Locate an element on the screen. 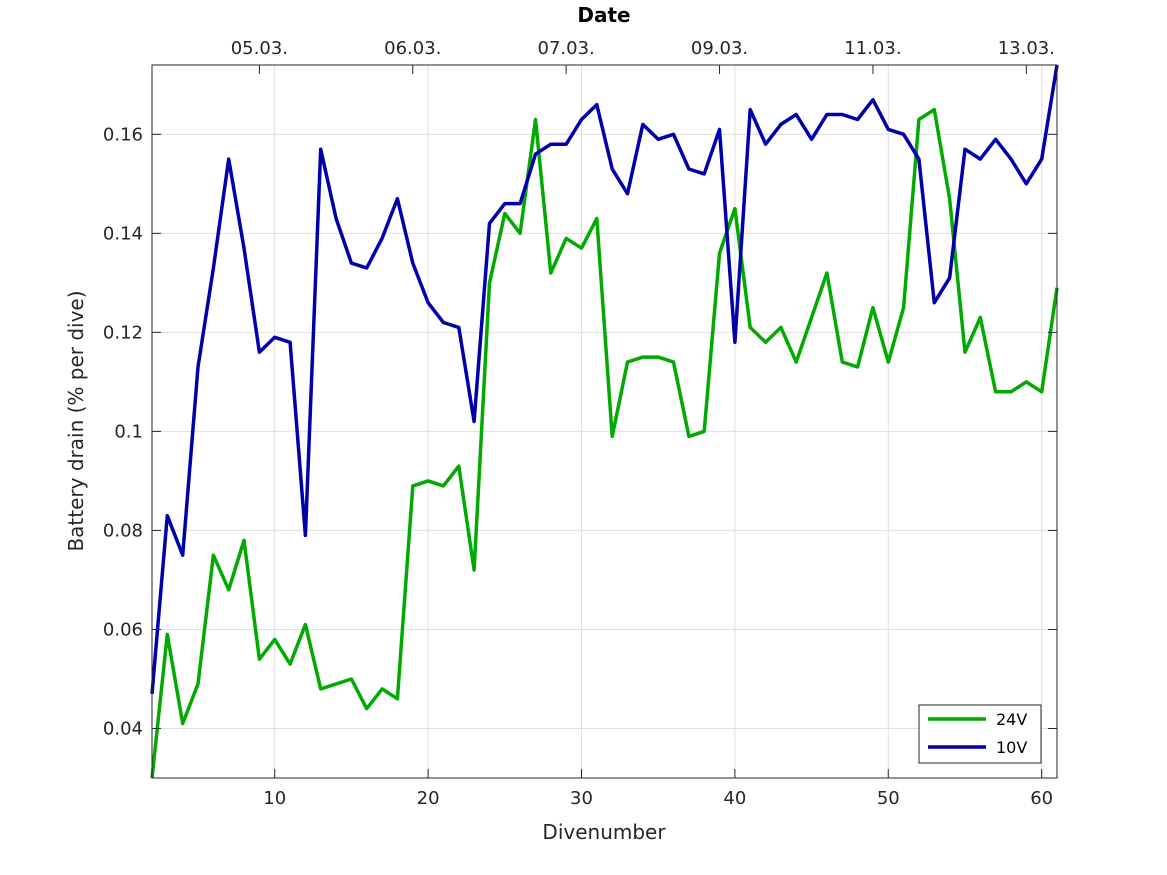  legend-box is located at coordinates (980, 734).